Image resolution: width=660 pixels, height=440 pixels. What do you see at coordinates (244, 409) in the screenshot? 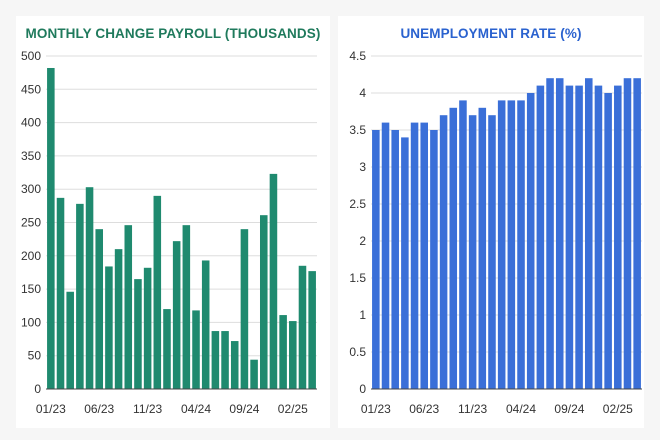
I see `payroll-x-tick-label: 09/24` at bounding box center [244, 409].